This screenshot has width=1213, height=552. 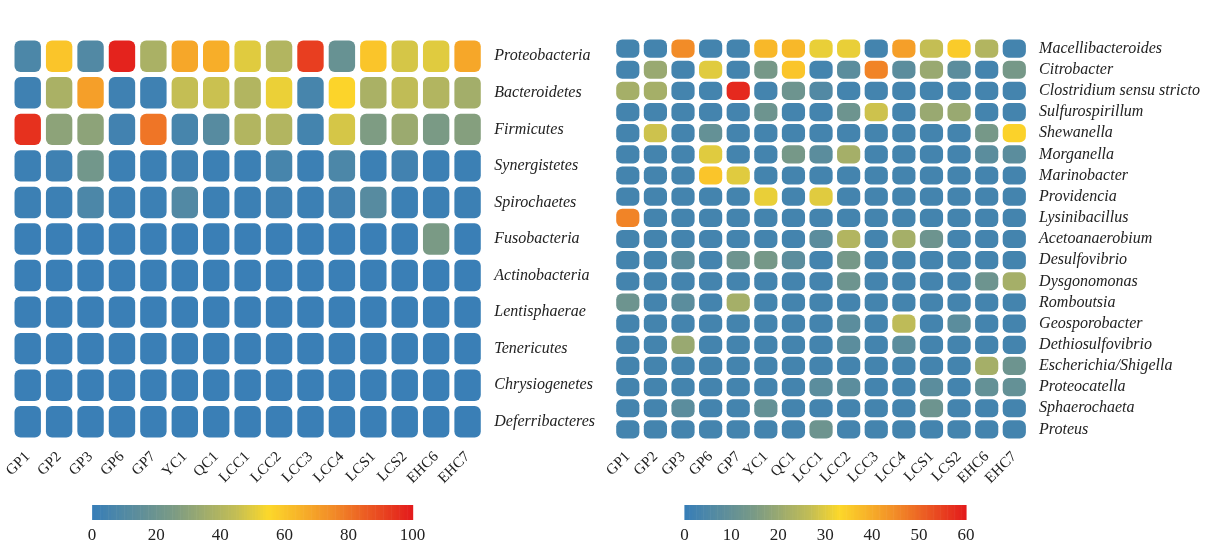 What do you see at coordinates (80, 463) in the screenshot?
I see `x-tick-label: GP3` at bounding box center [80, 463].